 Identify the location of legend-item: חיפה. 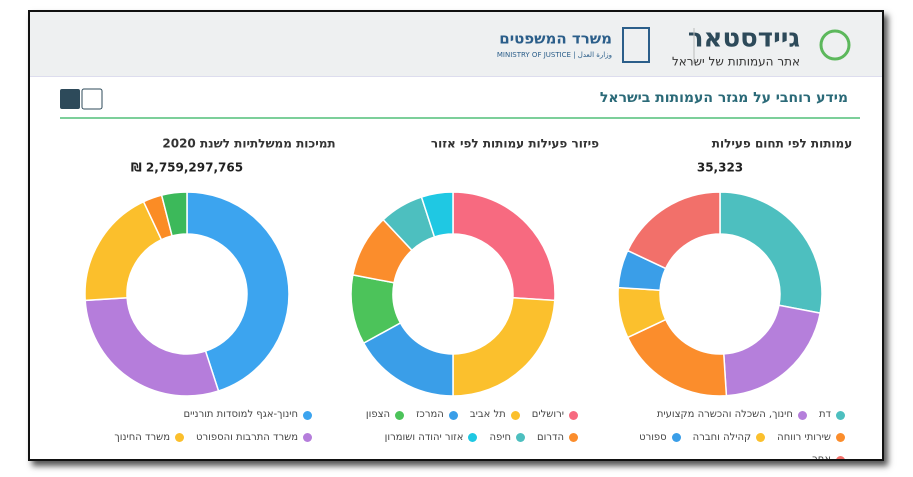
(507, 438).